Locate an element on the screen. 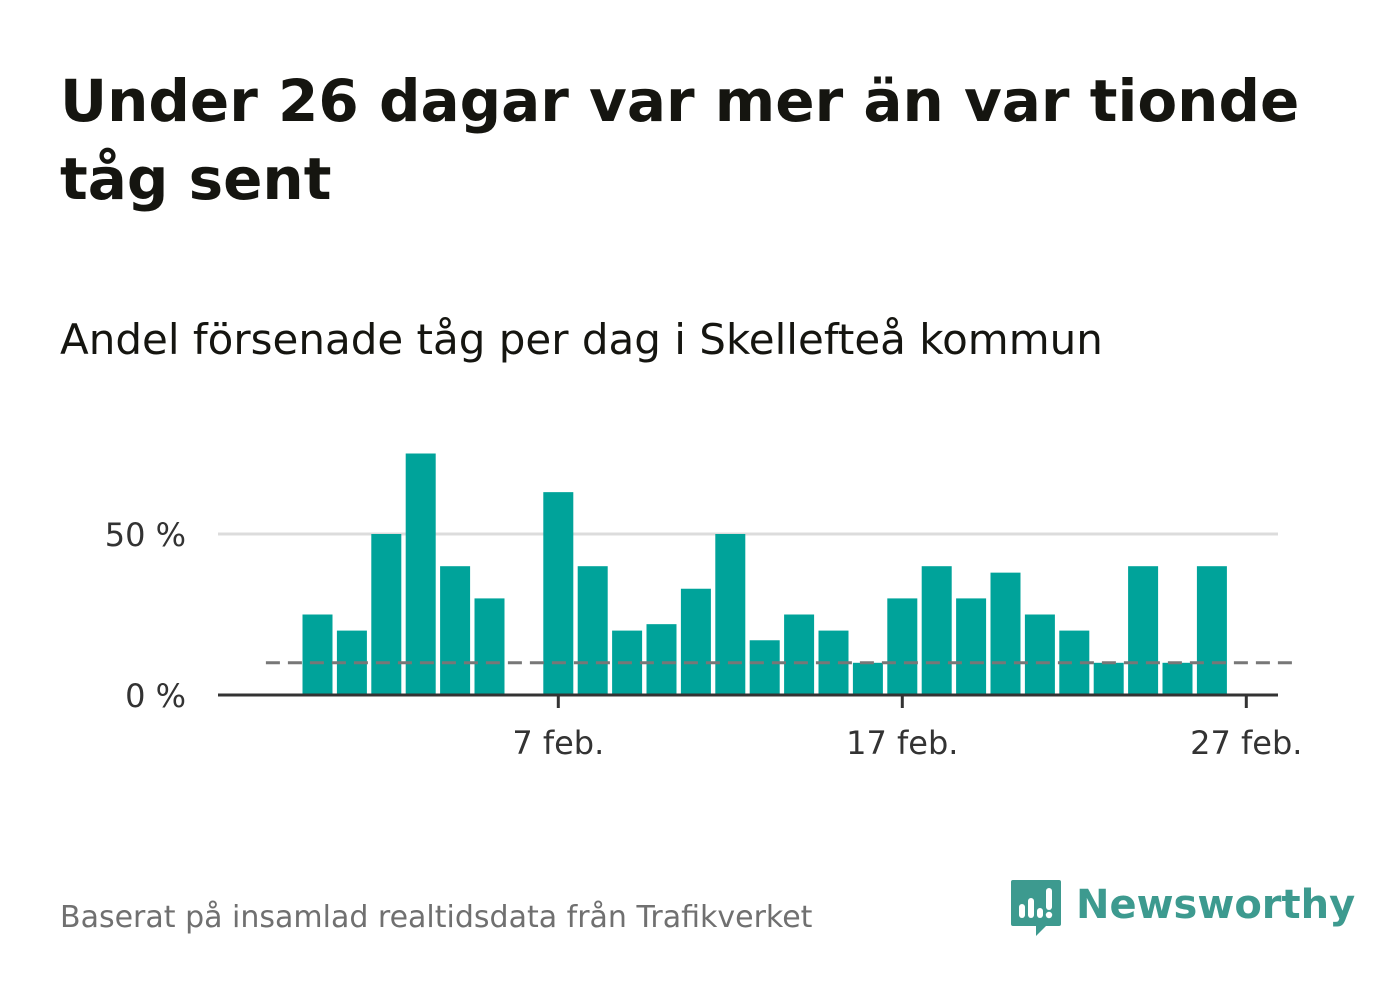  newsworthy-logo: Newsworthy is located at coordinates (1182, 909).